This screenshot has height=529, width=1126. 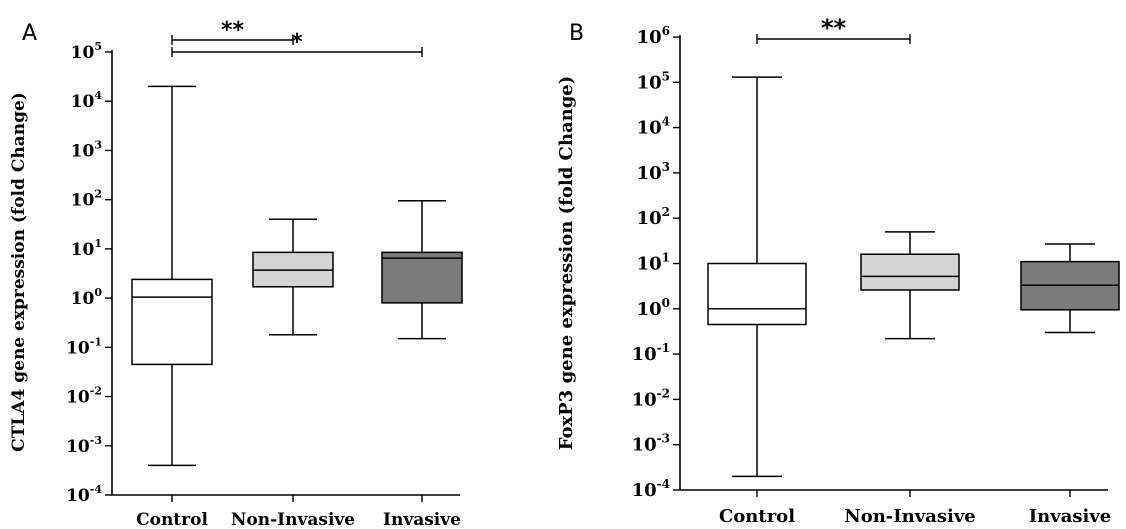 What do you see at coordinates (653, 36) in the screenshot?
I see `y-tick-label: 10⁶` at bounding box center [653, 36].